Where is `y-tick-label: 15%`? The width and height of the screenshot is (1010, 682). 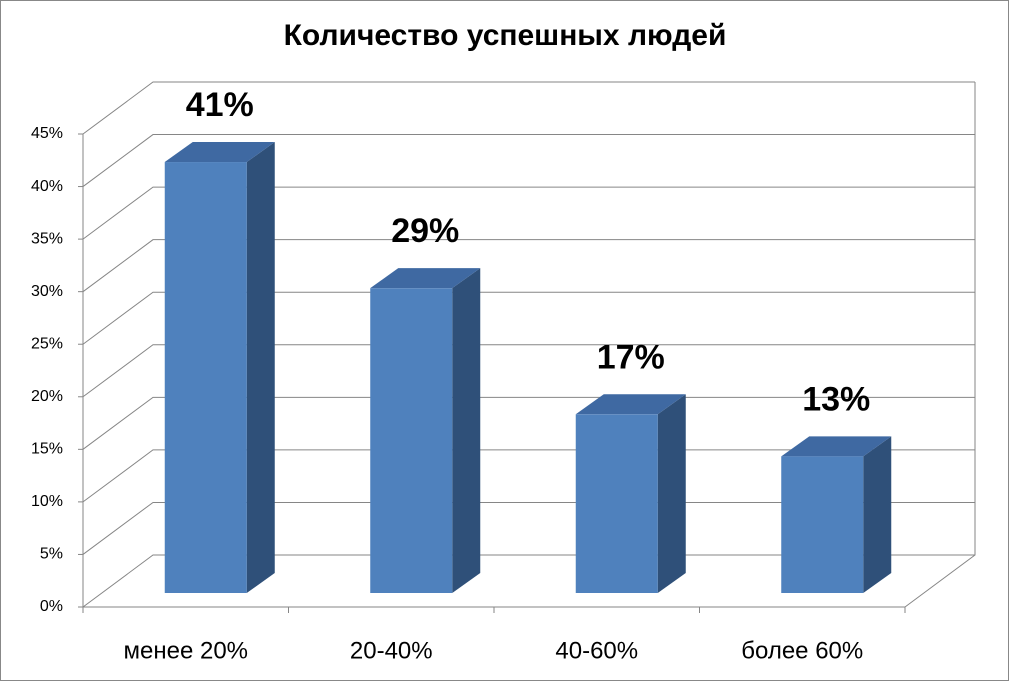
y-tick-label: 15% is located at coordinates (47, 449).